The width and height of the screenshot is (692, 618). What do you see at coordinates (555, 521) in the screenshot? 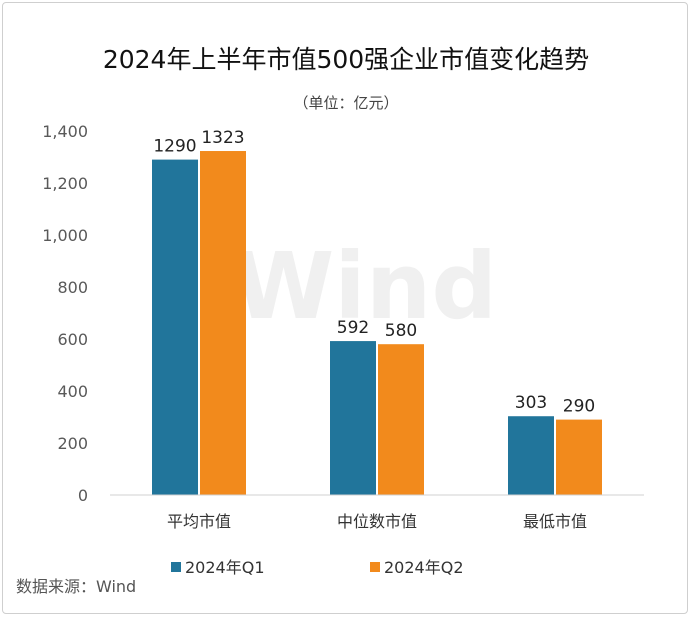
I see `x-tick-label: 最低市值` at bounding box center [555, 521].